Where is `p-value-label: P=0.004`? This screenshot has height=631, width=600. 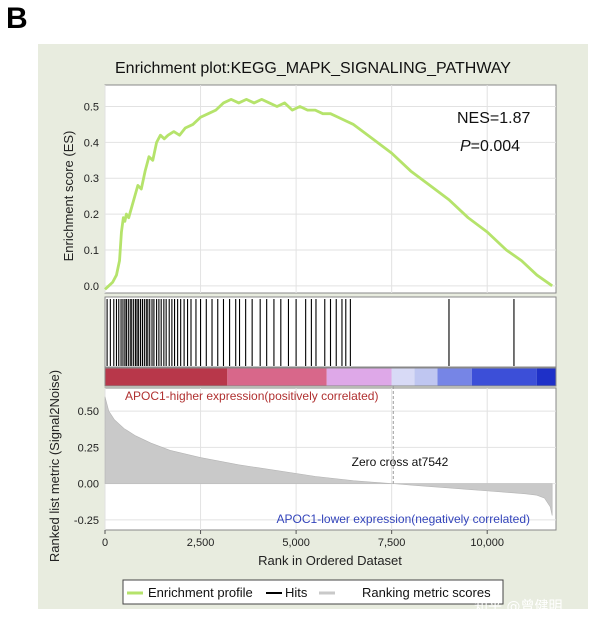 p-value-label: P=0.004 is located at coordinates (490, 146).